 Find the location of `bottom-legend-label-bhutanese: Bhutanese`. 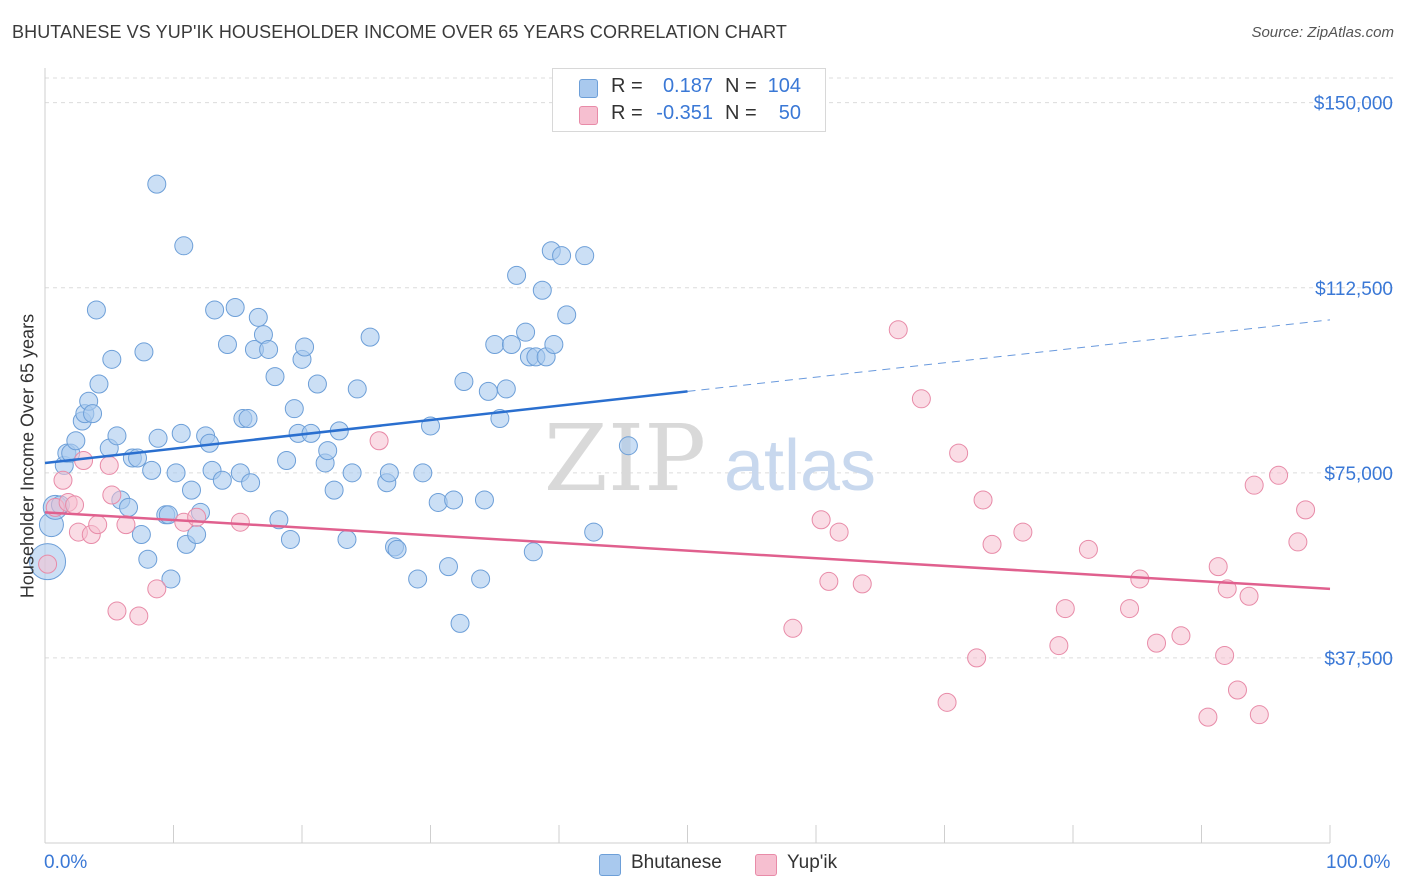

bottom-legend-label-bhutanese: Bhutanese is located at coordinates (676, 862).